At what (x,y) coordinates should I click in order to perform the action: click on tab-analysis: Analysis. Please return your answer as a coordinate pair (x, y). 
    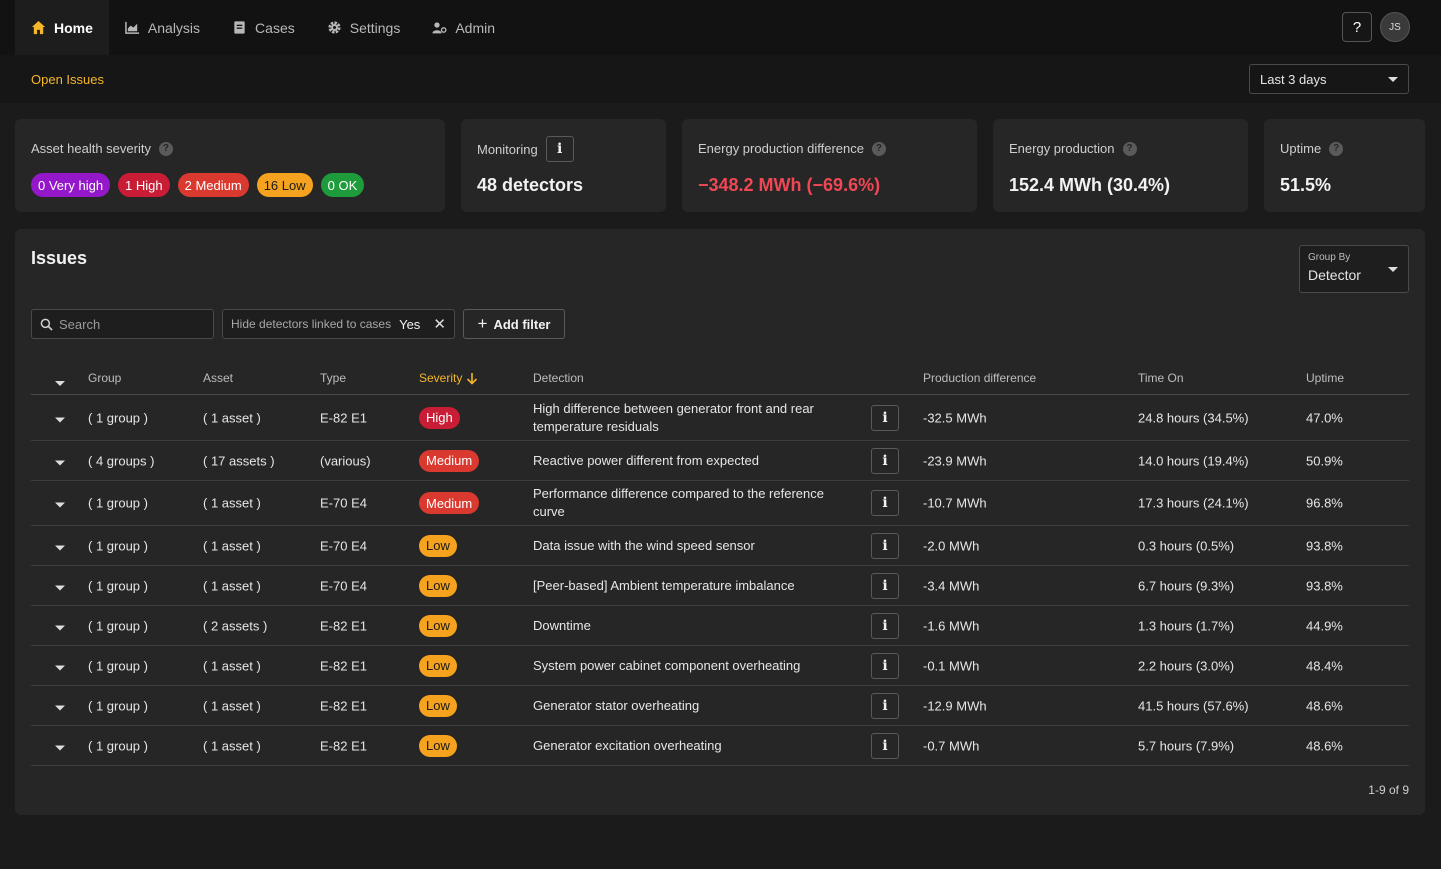
    Looking at the image, I should click on (162, 27).